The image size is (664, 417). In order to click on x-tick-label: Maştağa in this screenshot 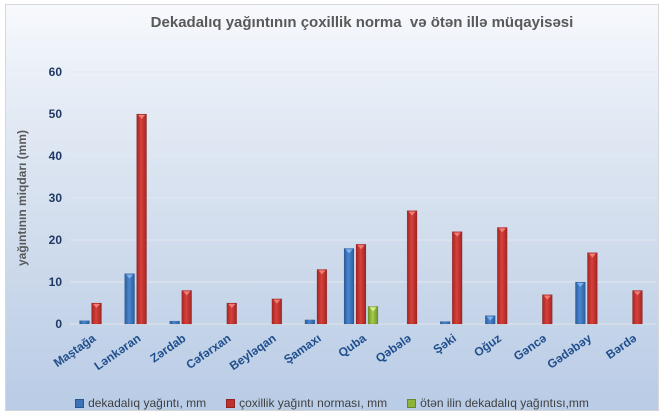, I will do `click(75, 350)`.